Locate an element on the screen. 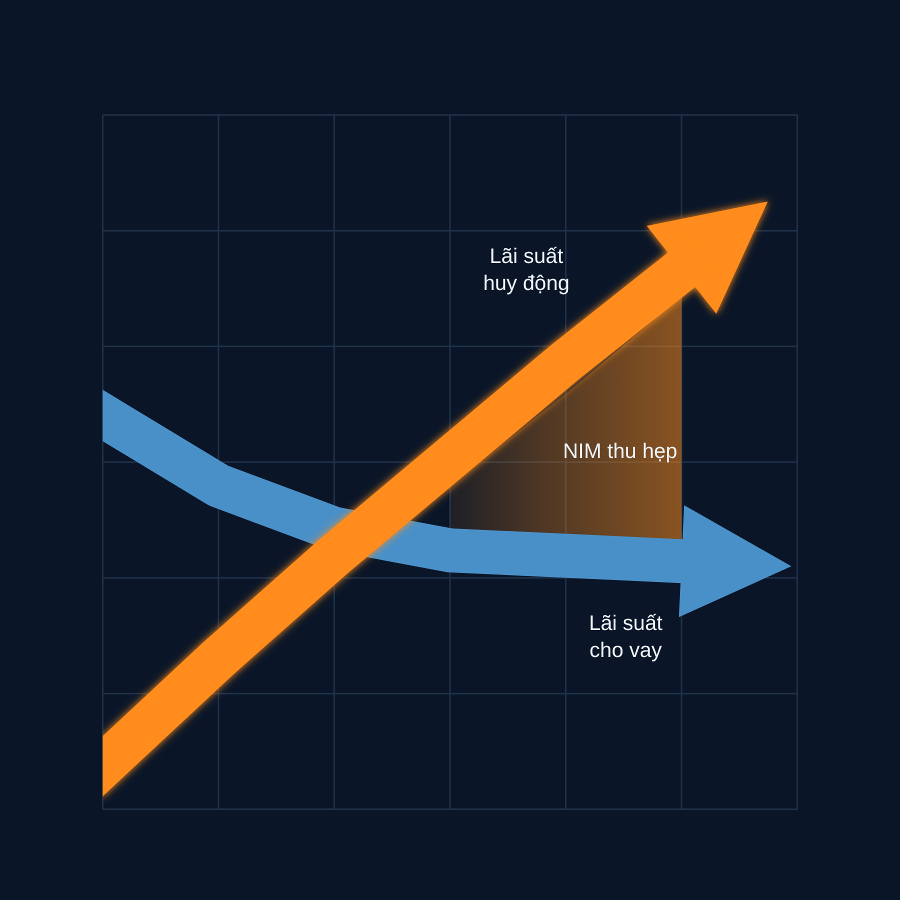 The height and width of the screenshot is (900, 900). annotation: NIM thu hẹp is located at coordinates (620, 451).